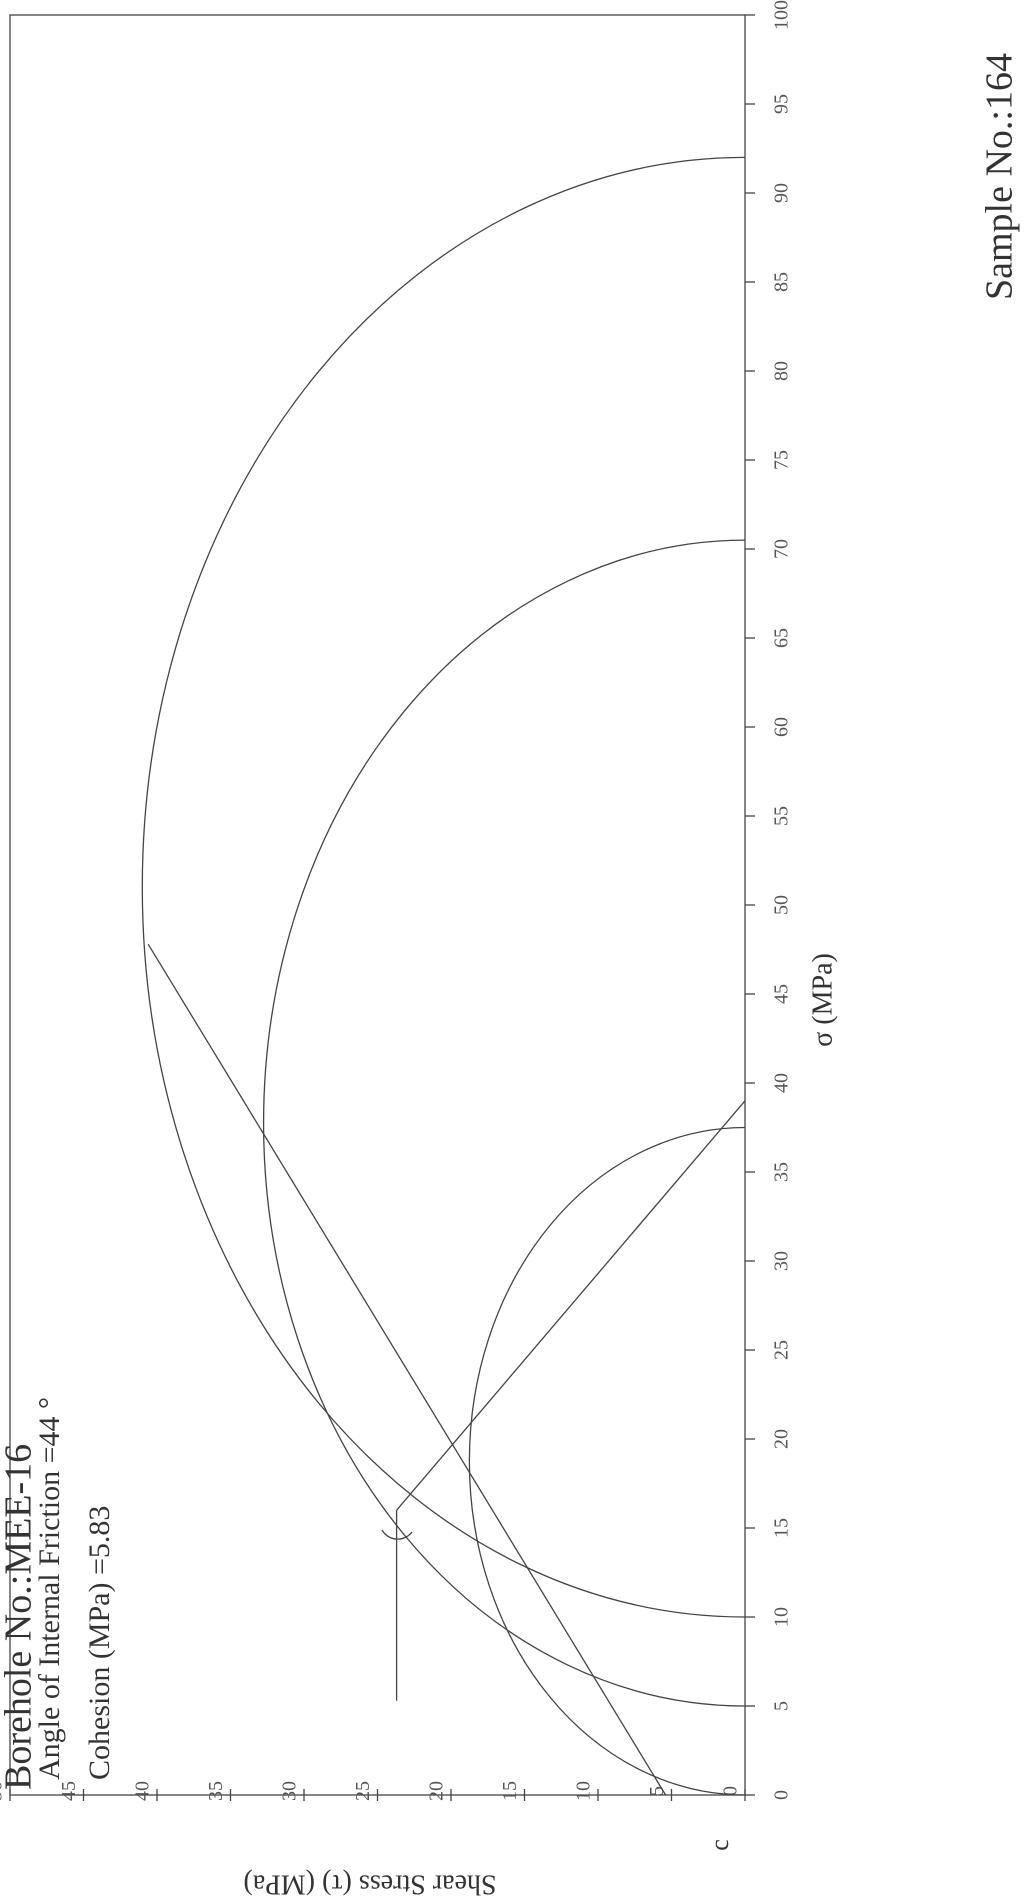  What do you see at coordinates (782, 1083) in the screenshot?
I see `x-tick-label: 40` at bounding box center [782, 1083].